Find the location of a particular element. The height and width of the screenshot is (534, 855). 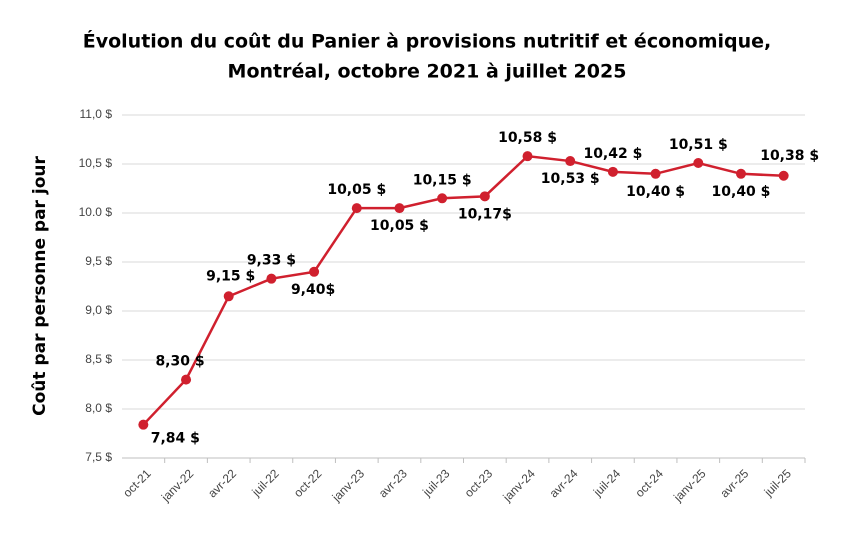

y-tick-label: 11,0 $ is located at coordinates (96, 114).